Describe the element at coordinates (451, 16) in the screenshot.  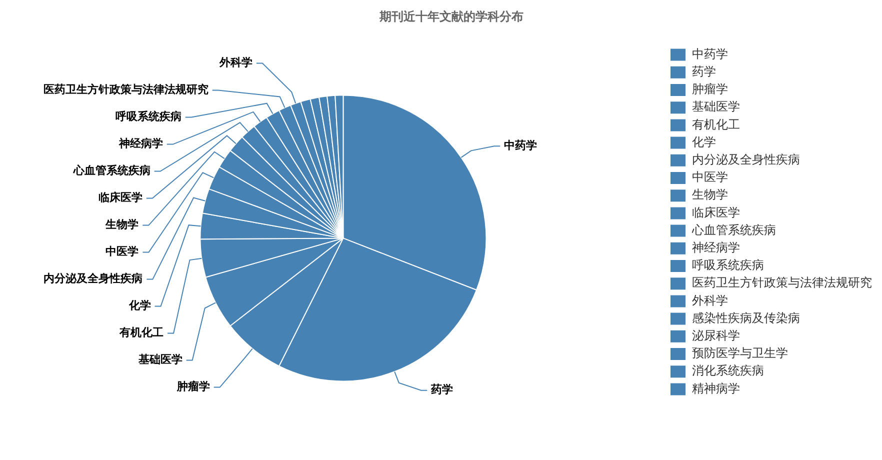
I see `chart-title: 期刊近十年文献的学科分布` at that location.